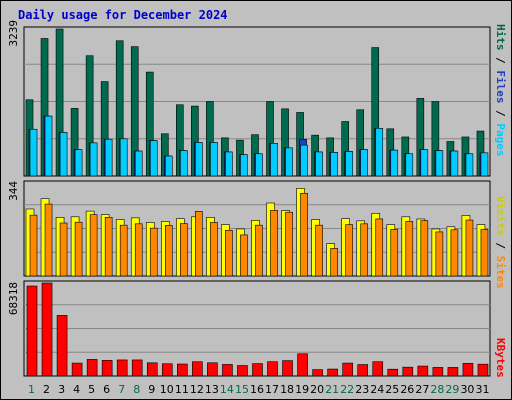  What do you see at coordinates (317, 389) in the screenshot?
I see `day-tick-label: 20` at bounding box center [317, 389].